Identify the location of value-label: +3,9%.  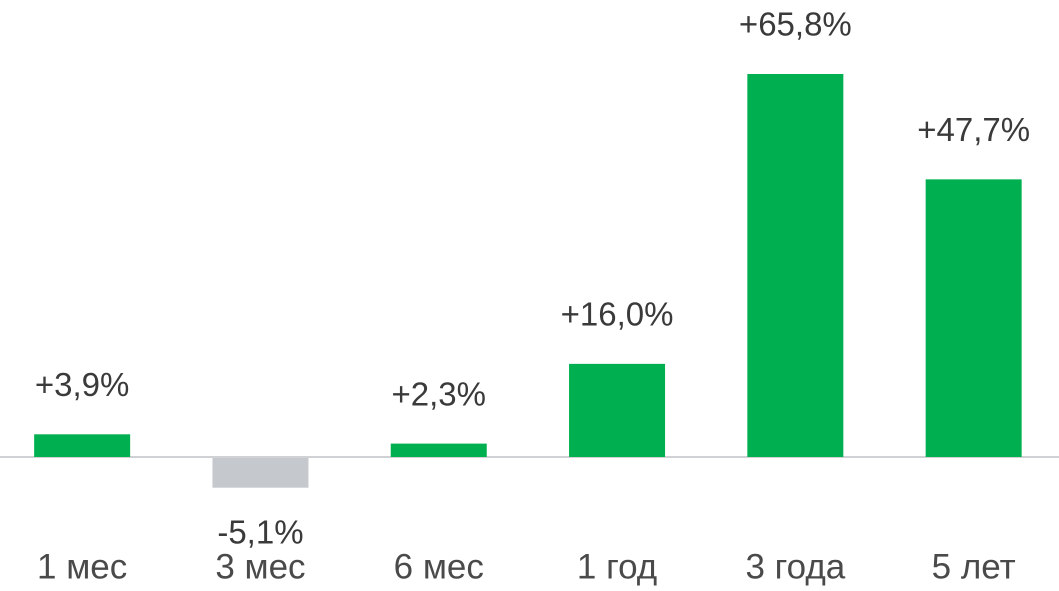
(82, 384).